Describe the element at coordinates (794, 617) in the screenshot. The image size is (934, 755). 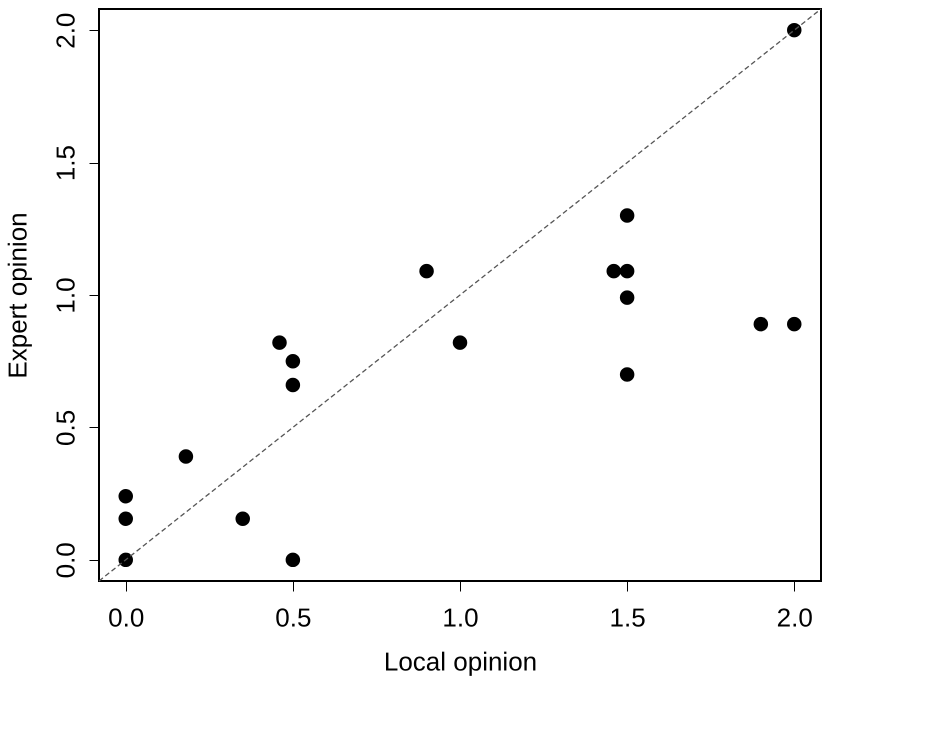
I see `x-tick-label: 2.0` at that location.